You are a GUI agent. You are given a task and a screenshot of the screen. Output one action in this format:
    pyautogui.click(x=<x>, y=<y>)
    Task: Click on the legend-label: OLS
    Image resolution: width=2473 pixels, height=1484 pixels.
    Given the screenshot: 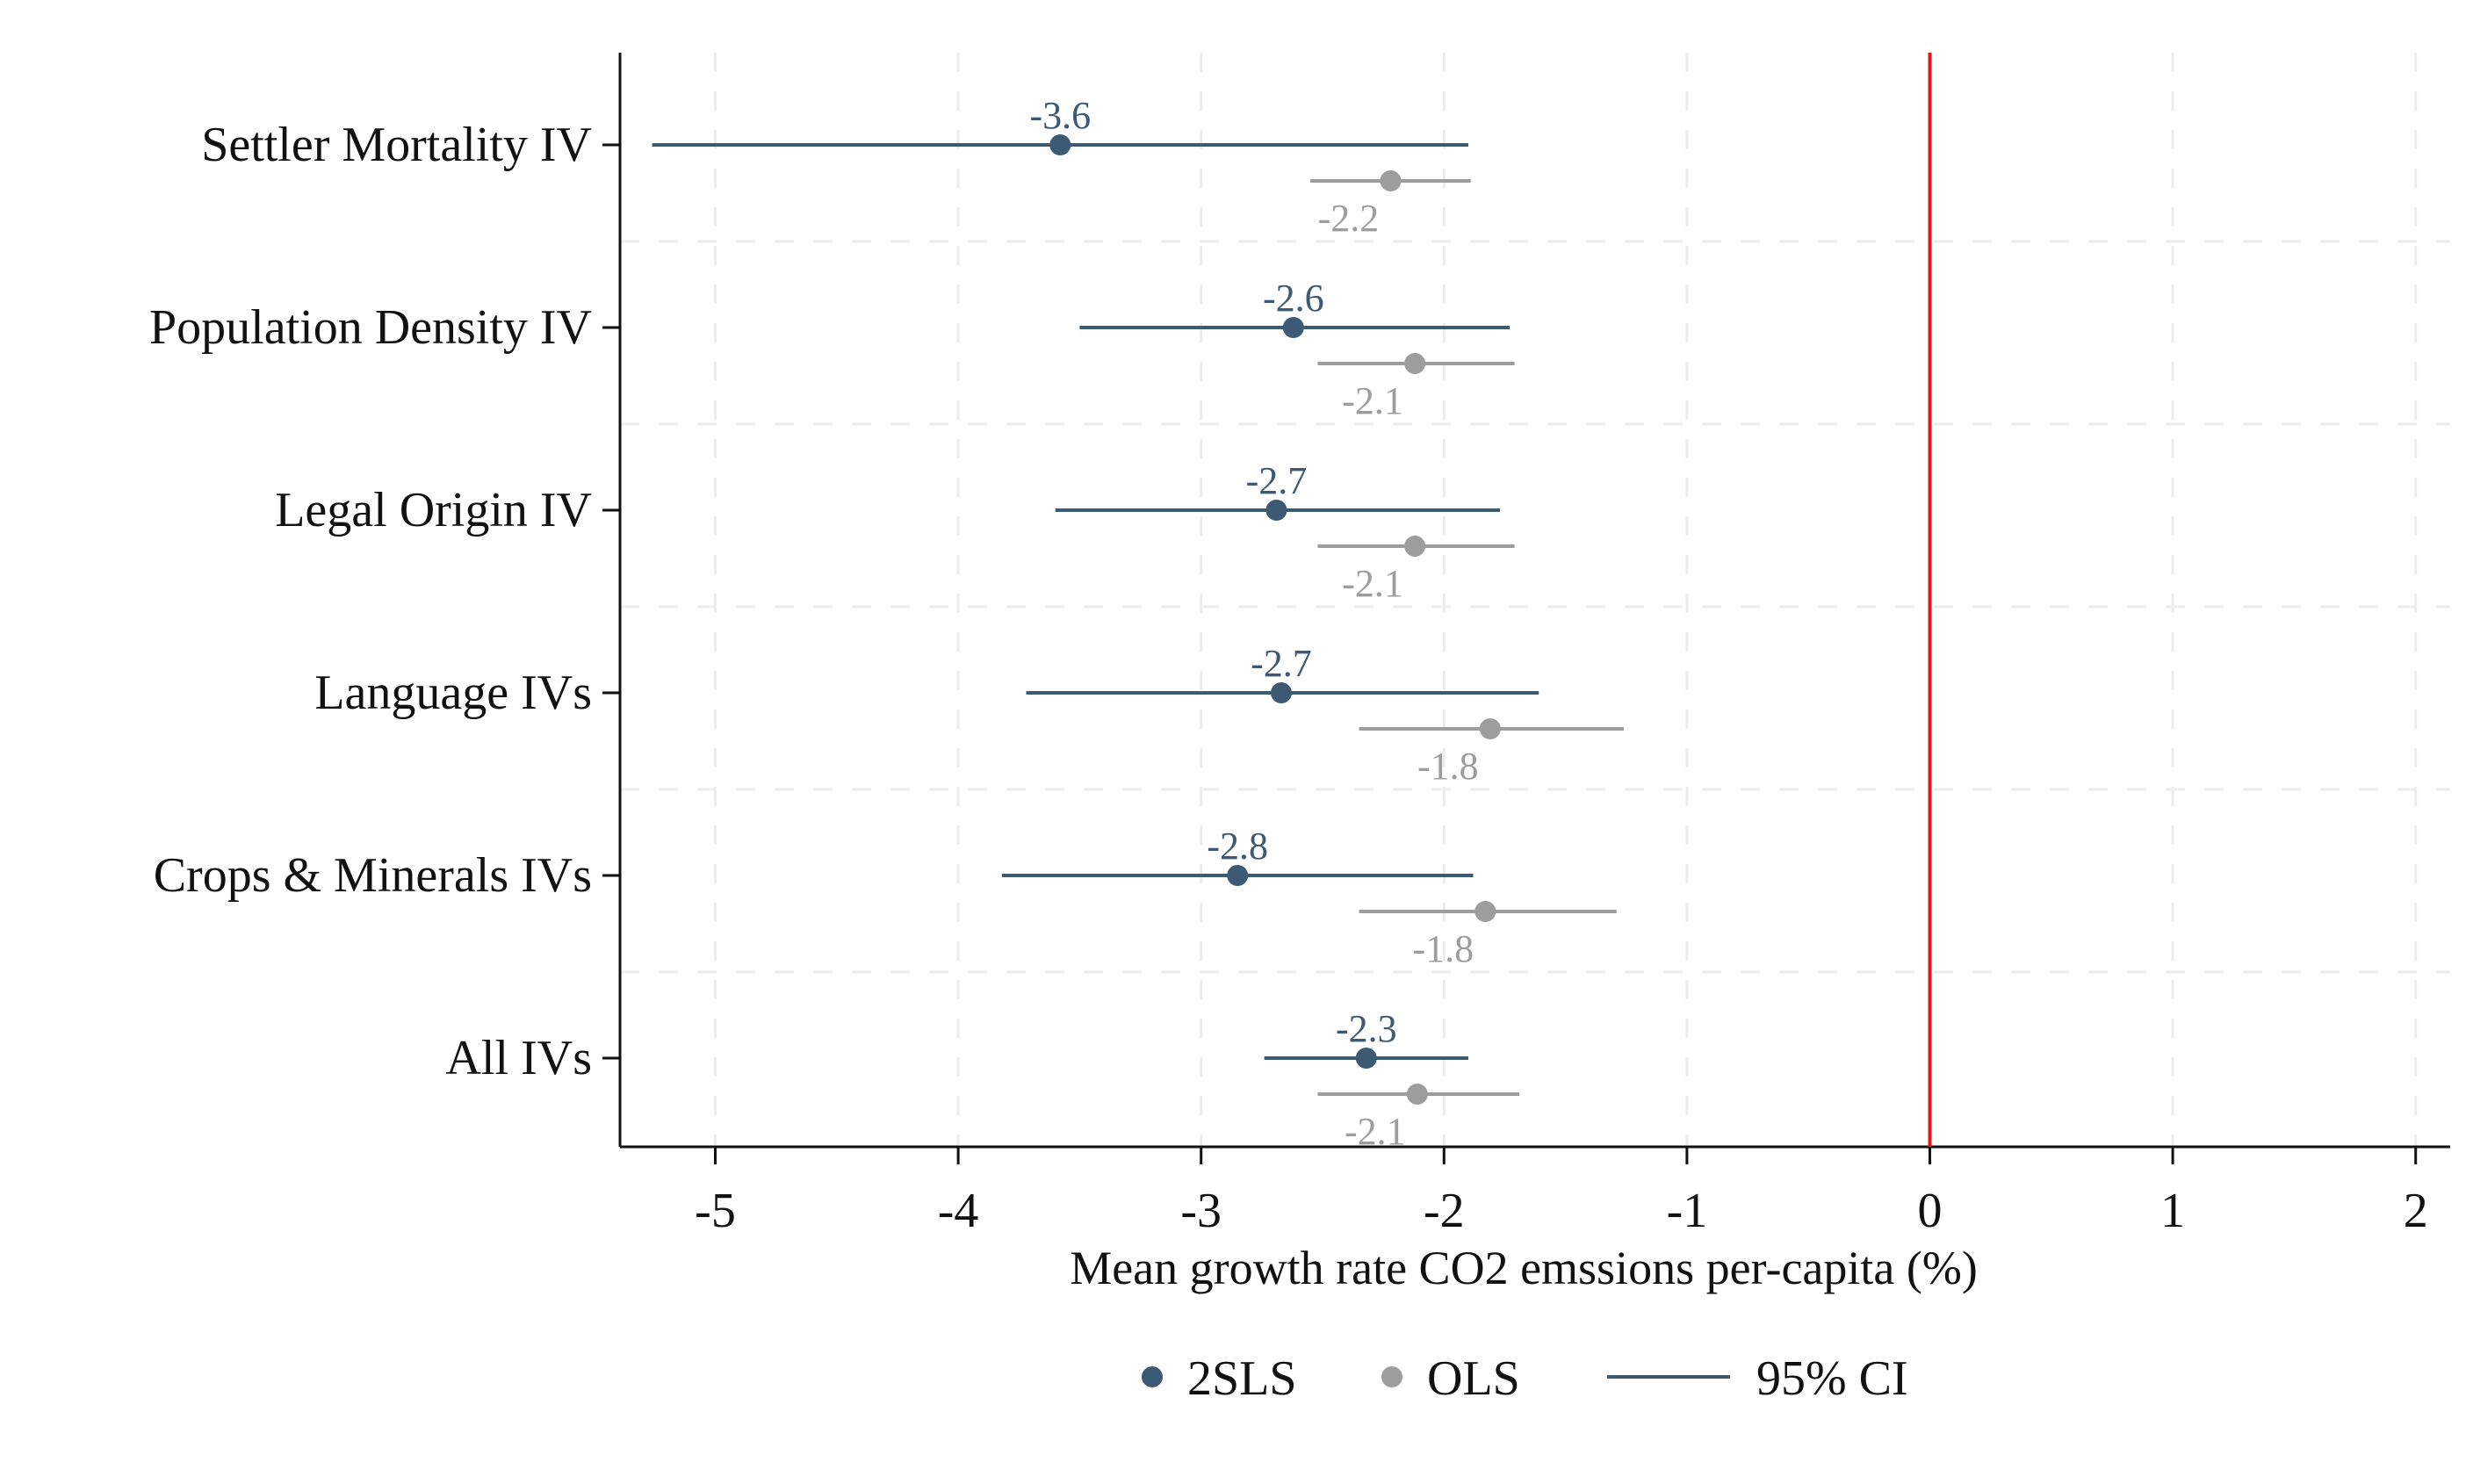 What is the action you would take?
    pyautogui.click(x=1473, y=1378)
    